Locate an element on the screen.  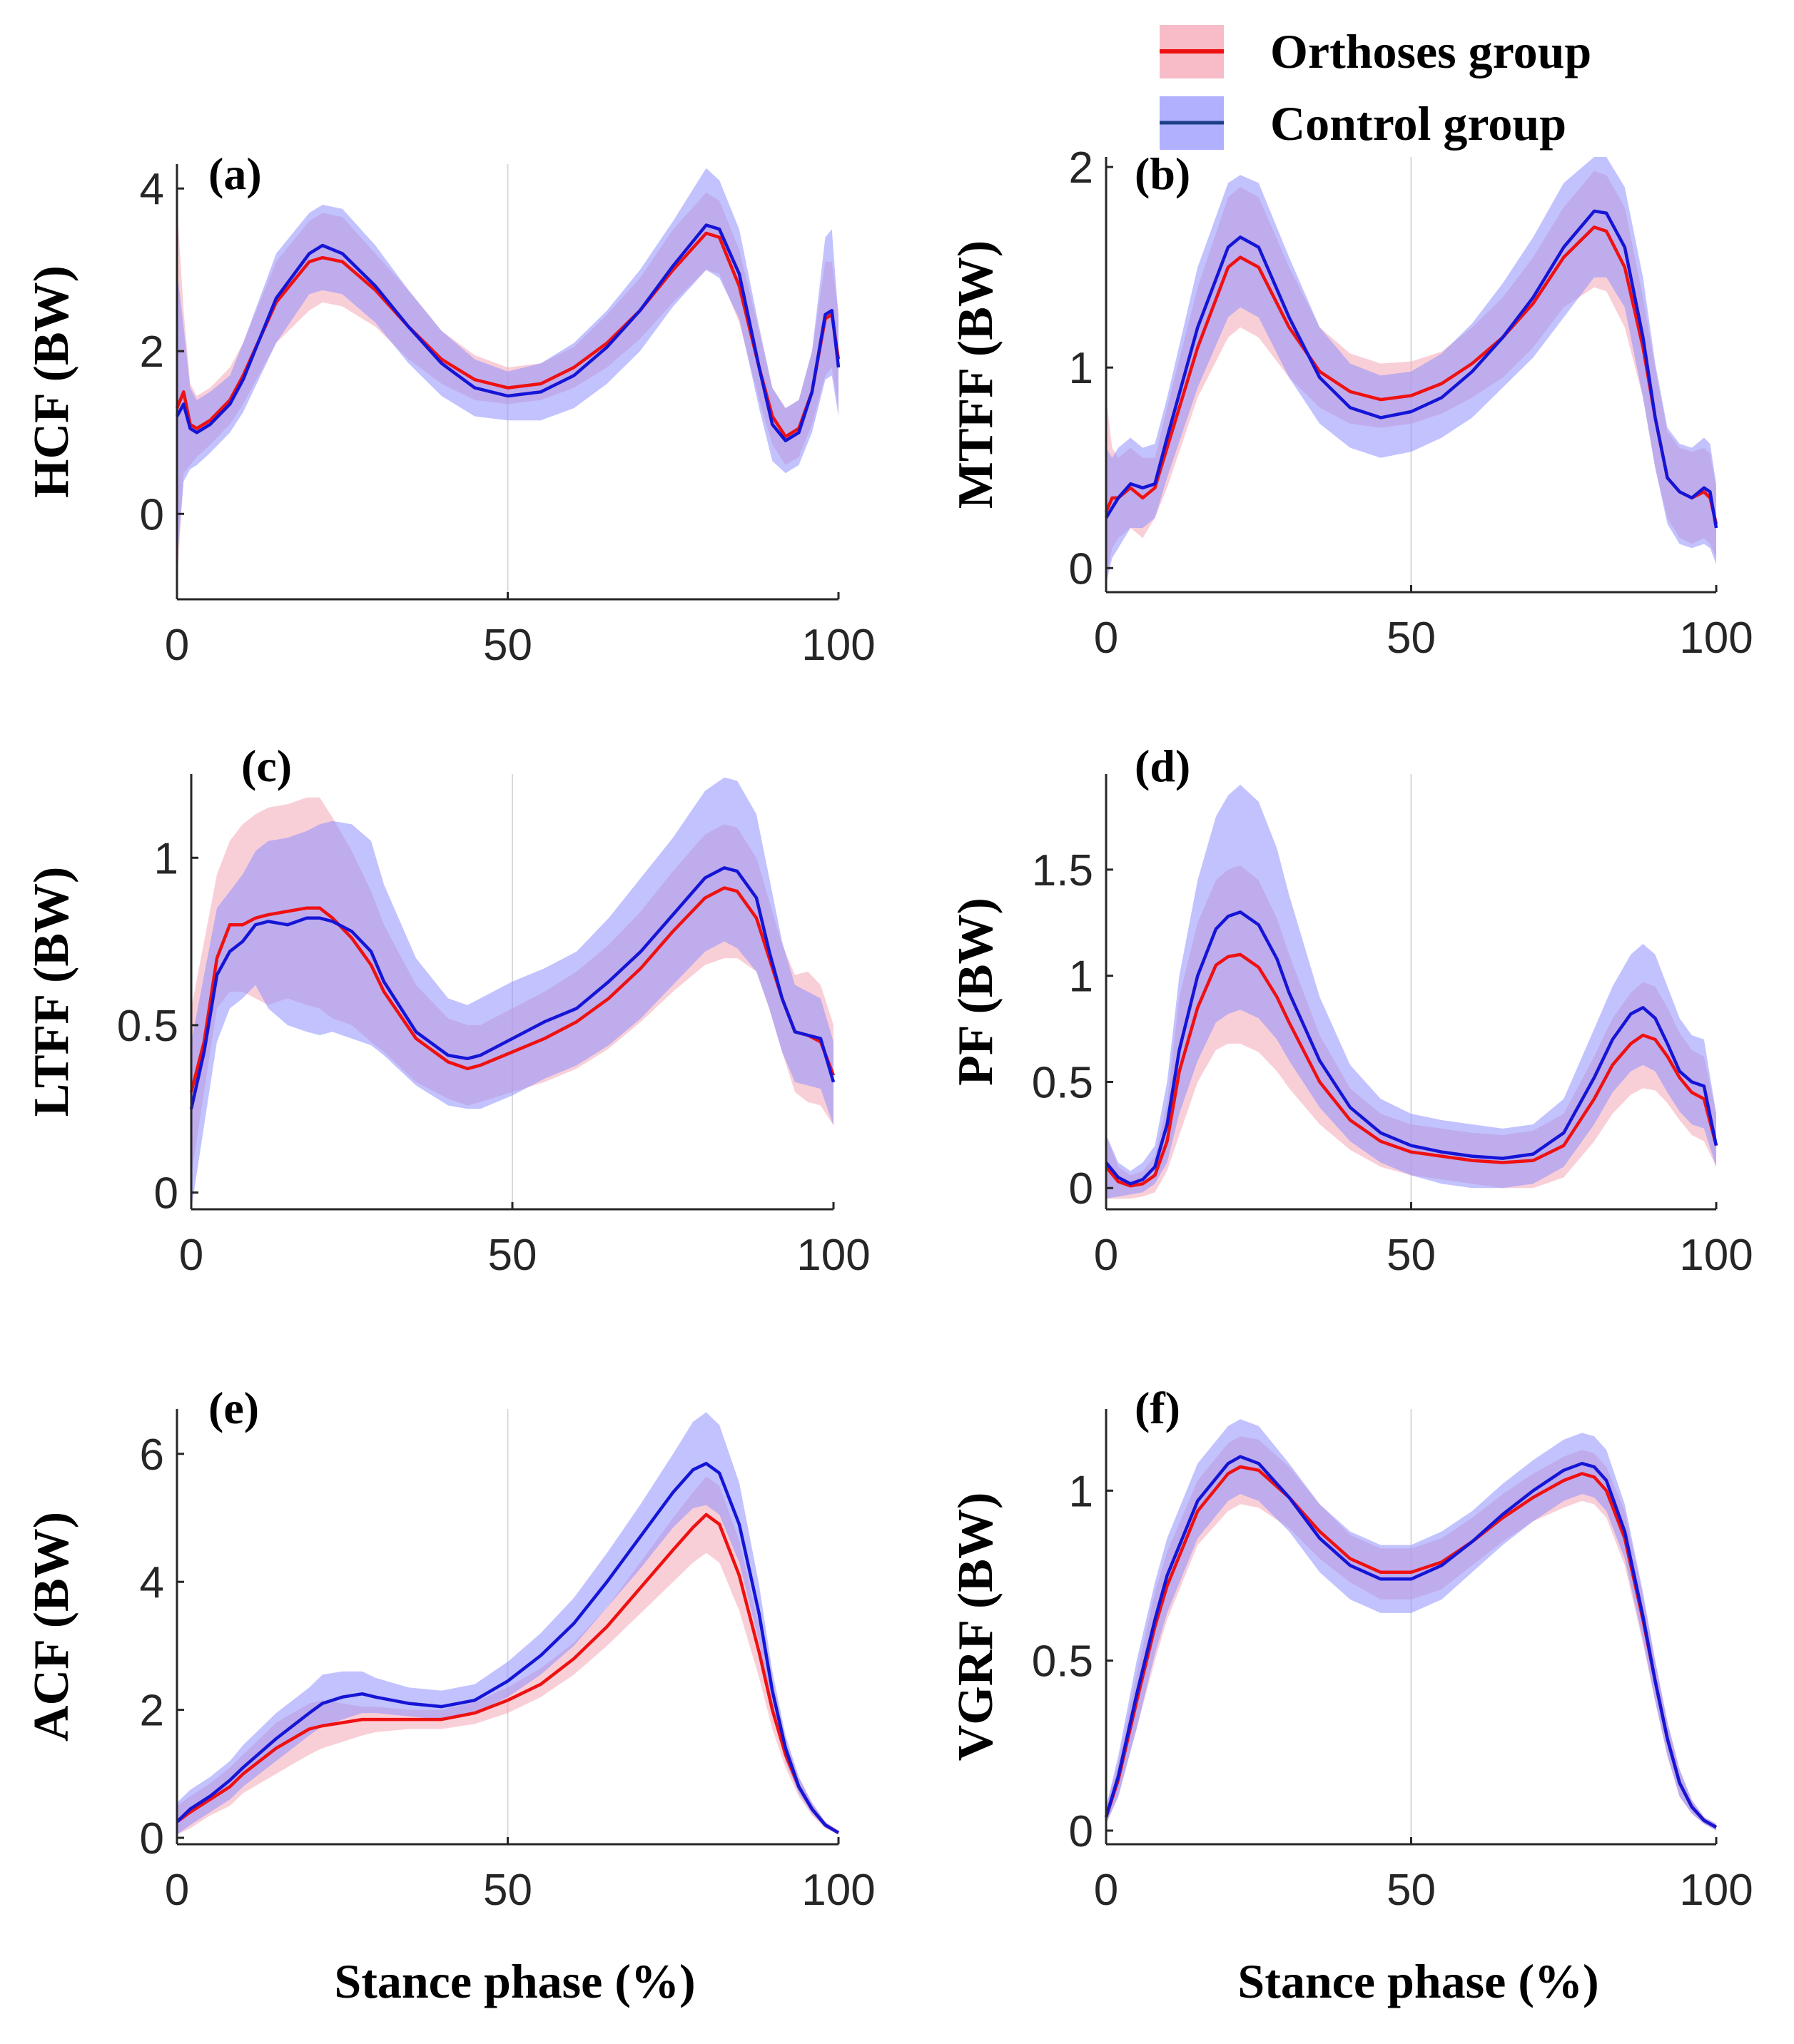
orthoses-sd-band is located at coordinates (507, 1655).